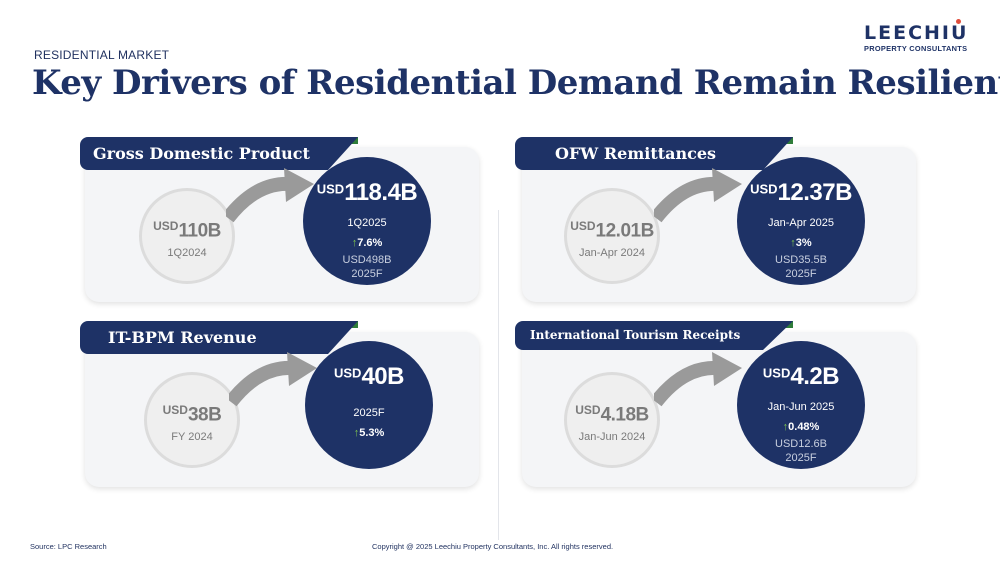 Image resolution: width=1000 pixels, height=562 pixels. I want to click on forecast-text: USD12.6B, so click(801, 444).